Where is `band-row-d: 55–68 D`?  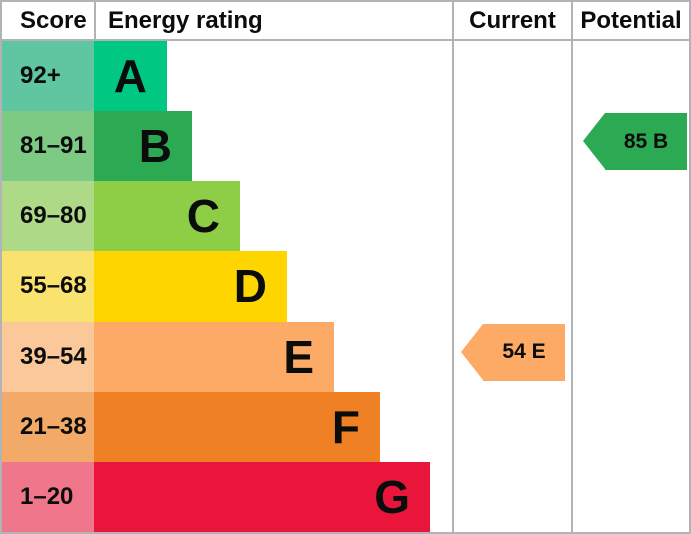
band-row-d: 55–68 D is located at coordinates (345, 286).